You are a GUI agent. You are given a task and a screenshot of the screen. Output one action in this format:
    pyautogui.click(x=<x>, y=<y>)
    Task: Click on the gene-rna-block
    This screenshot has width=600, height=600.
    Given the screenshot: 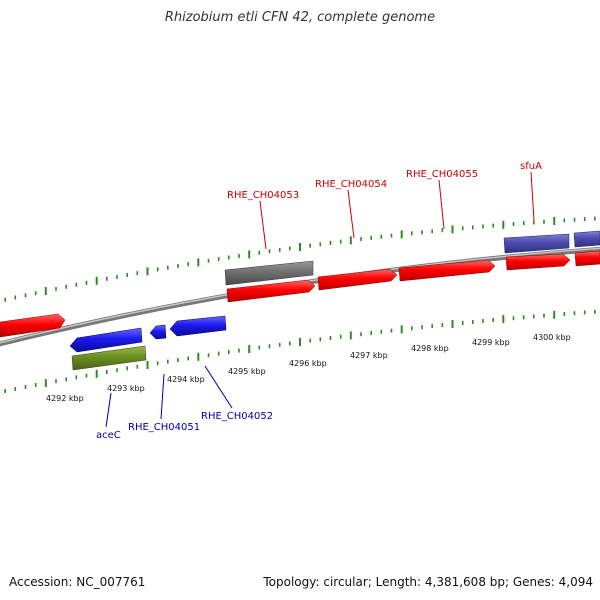 What is the action you would take?
    pyautogui.click(x=109, y=358)
    